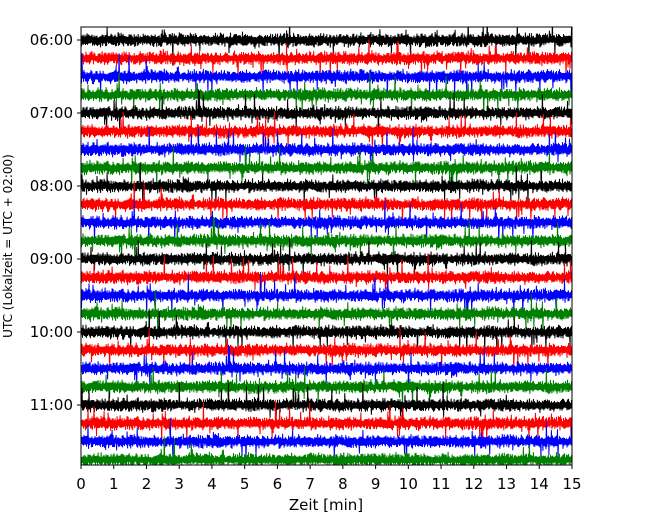 This screenshot has width=650, height=520. I want to click on x-tick-label: 14, so click(539, 484).